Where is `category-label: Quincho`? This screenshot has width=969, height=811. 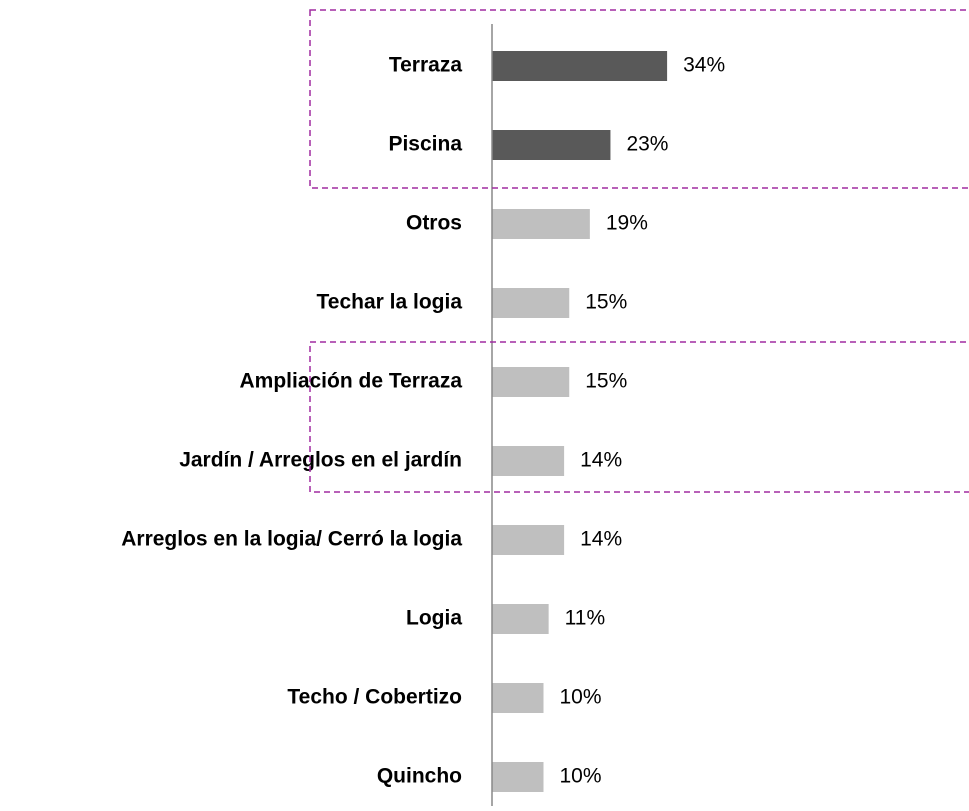
category-label: Quincho is located at coordinates (419, 776).